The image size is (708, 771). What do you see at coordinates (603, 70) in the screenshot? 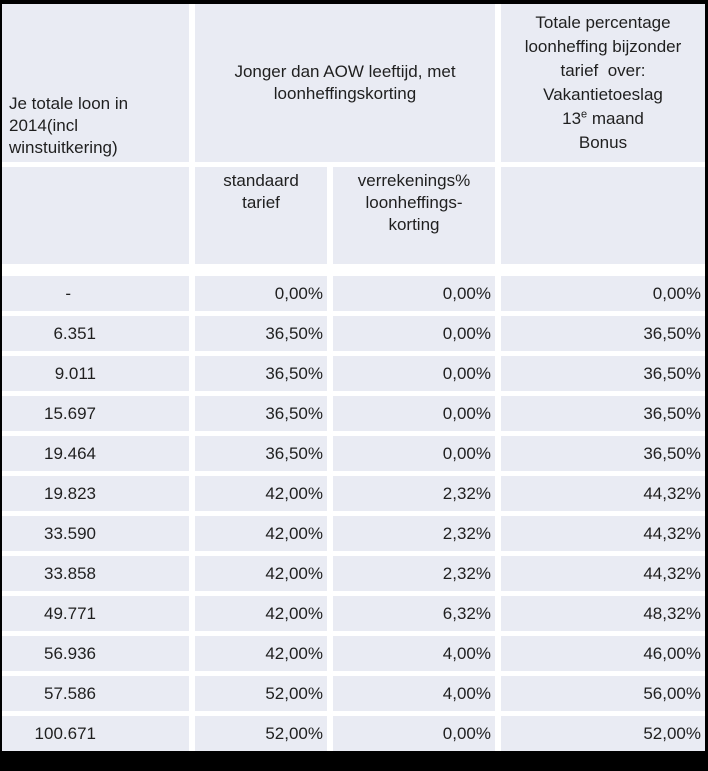
I see `header-totaal-line-3: tarief over:` at bounding box center [603, 70].